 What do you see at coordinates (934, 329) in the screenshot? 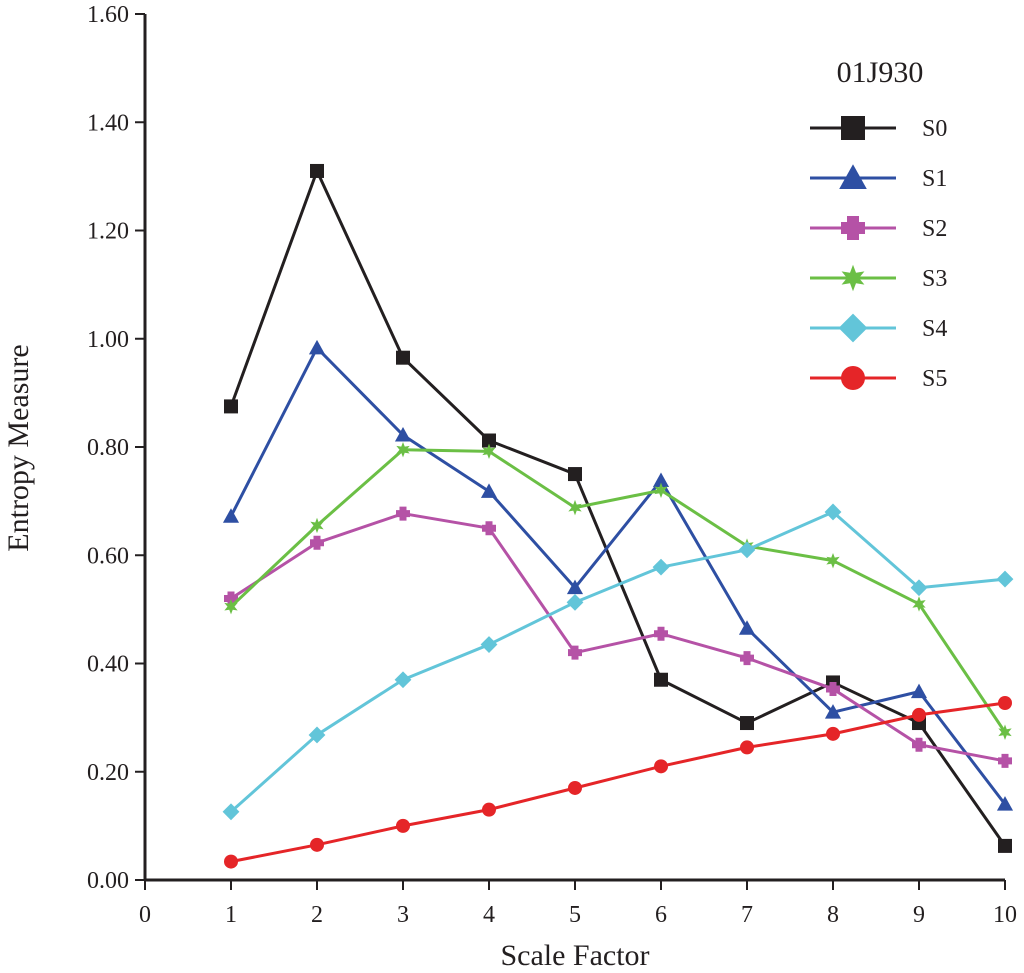
I see `legend-label: S4` at bounding box center [934, 329].